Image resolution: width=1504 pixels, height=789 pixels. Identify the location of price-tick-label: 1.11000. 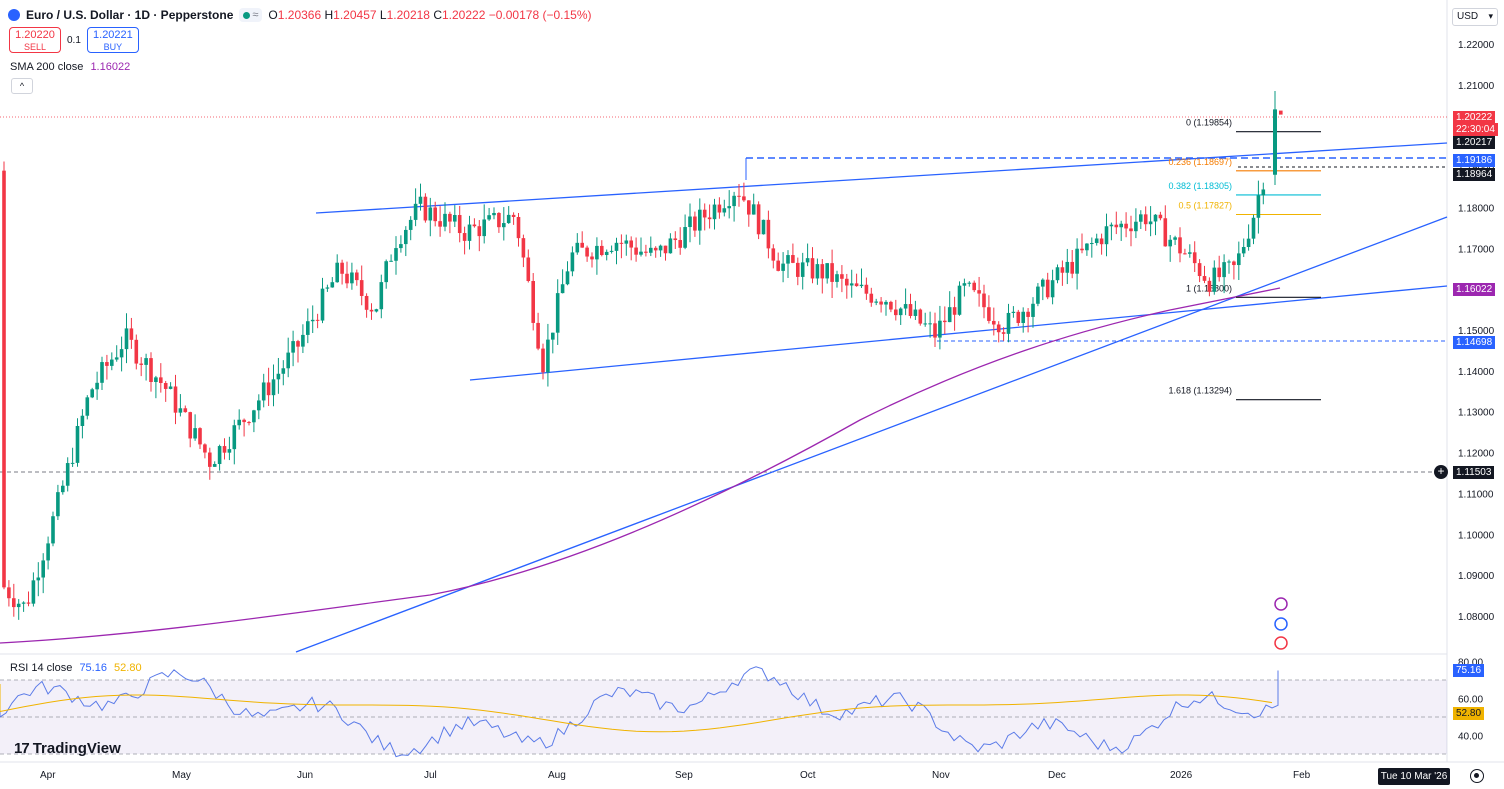
(1476, 494).